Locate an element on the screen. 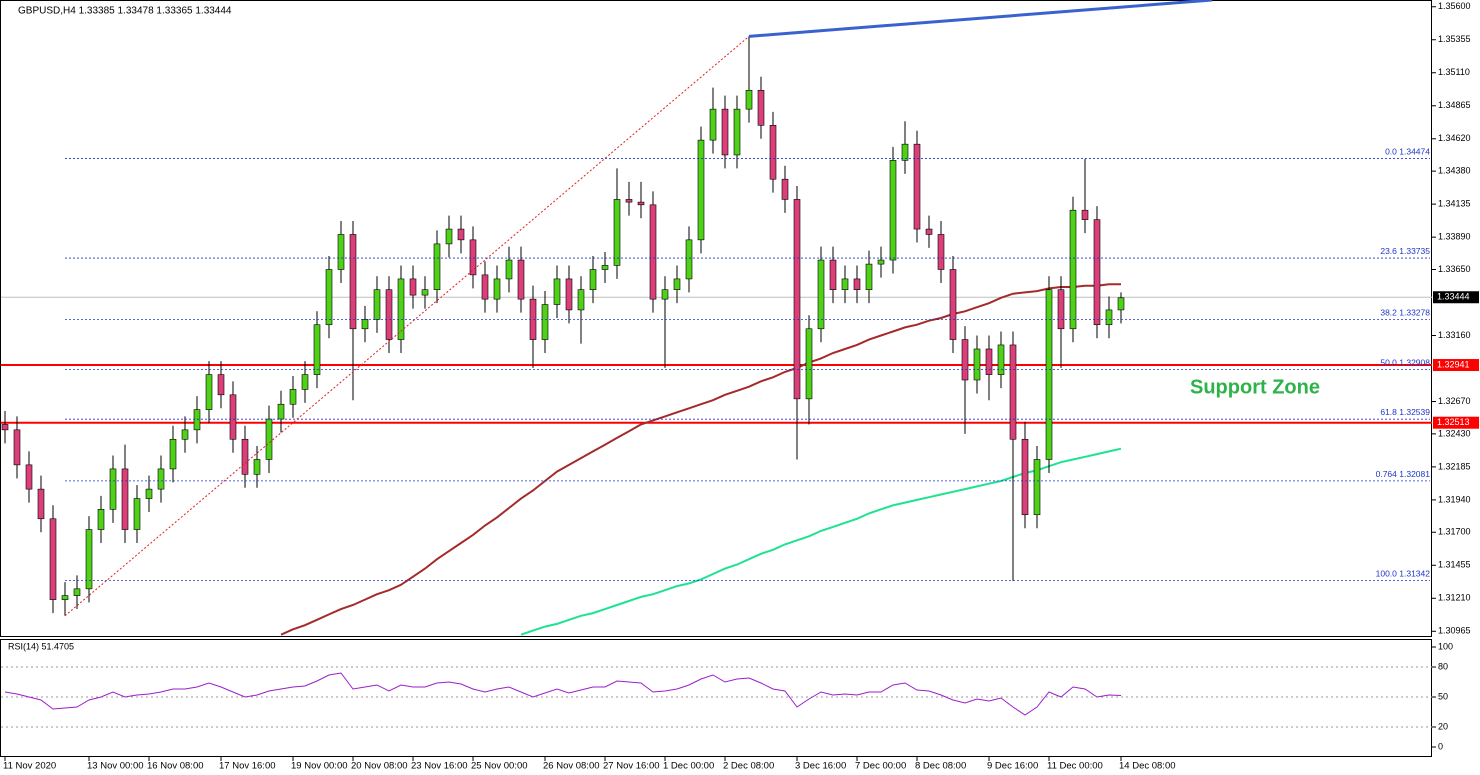 The image size is (1480, 775). fib-price: 1.33278 is located at coordinates (1414, 313).